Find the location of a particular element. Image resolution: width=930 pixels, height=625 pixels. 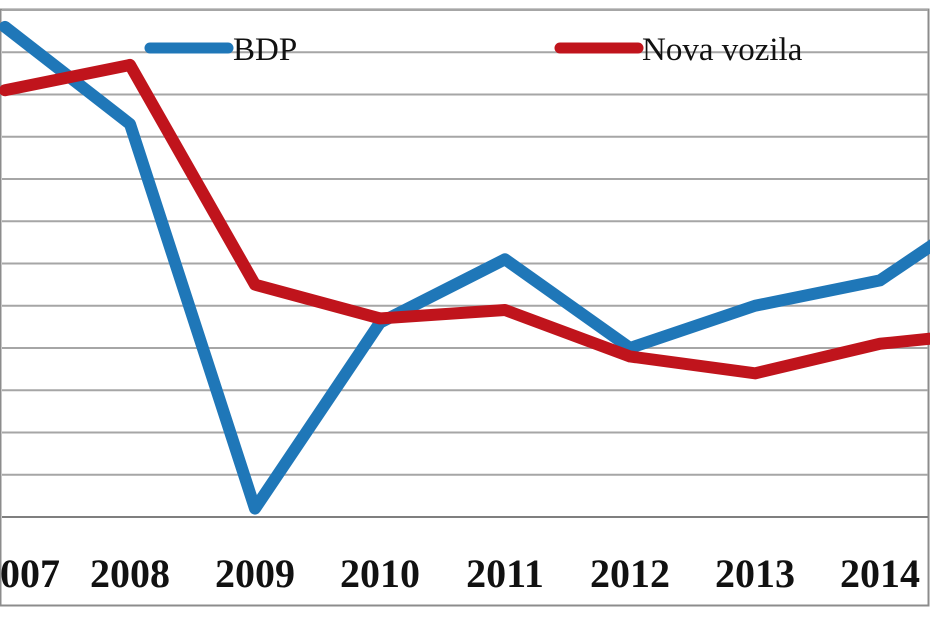

legend: BDP Nova vozila is located at coordinates (473, 50).